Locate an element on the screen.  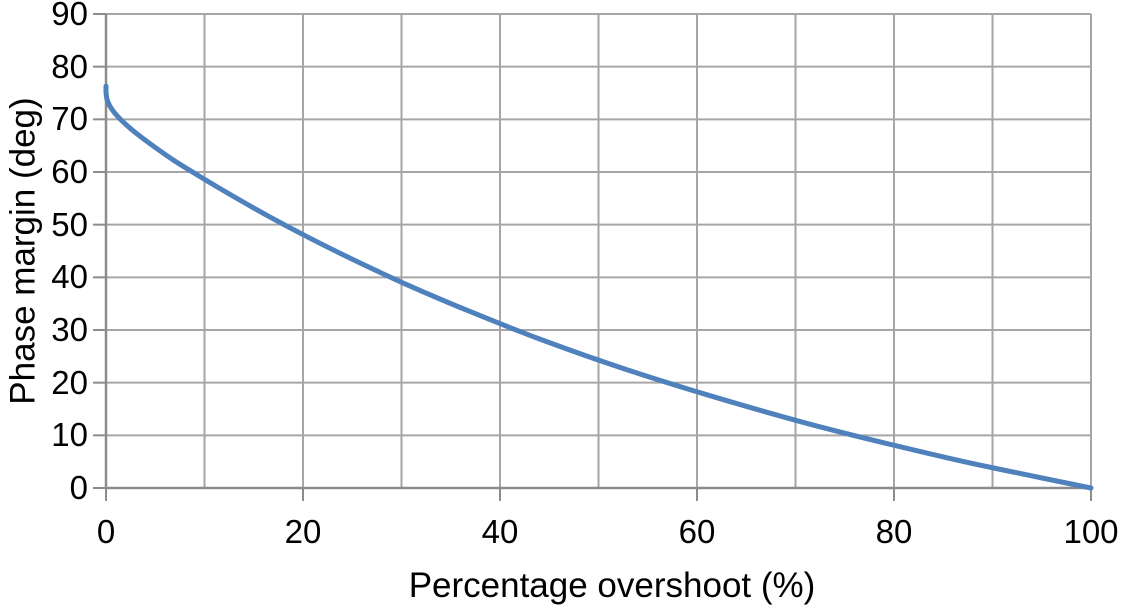
y-tick-label: 20 is located at coordinates (69, 382).